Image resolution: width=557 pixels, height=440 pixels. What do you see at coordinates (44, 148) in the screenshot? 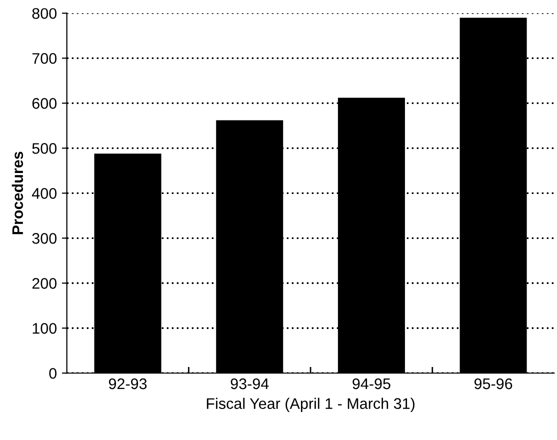
I see `y-tick-label: 500` at bounding box center [44, 148].